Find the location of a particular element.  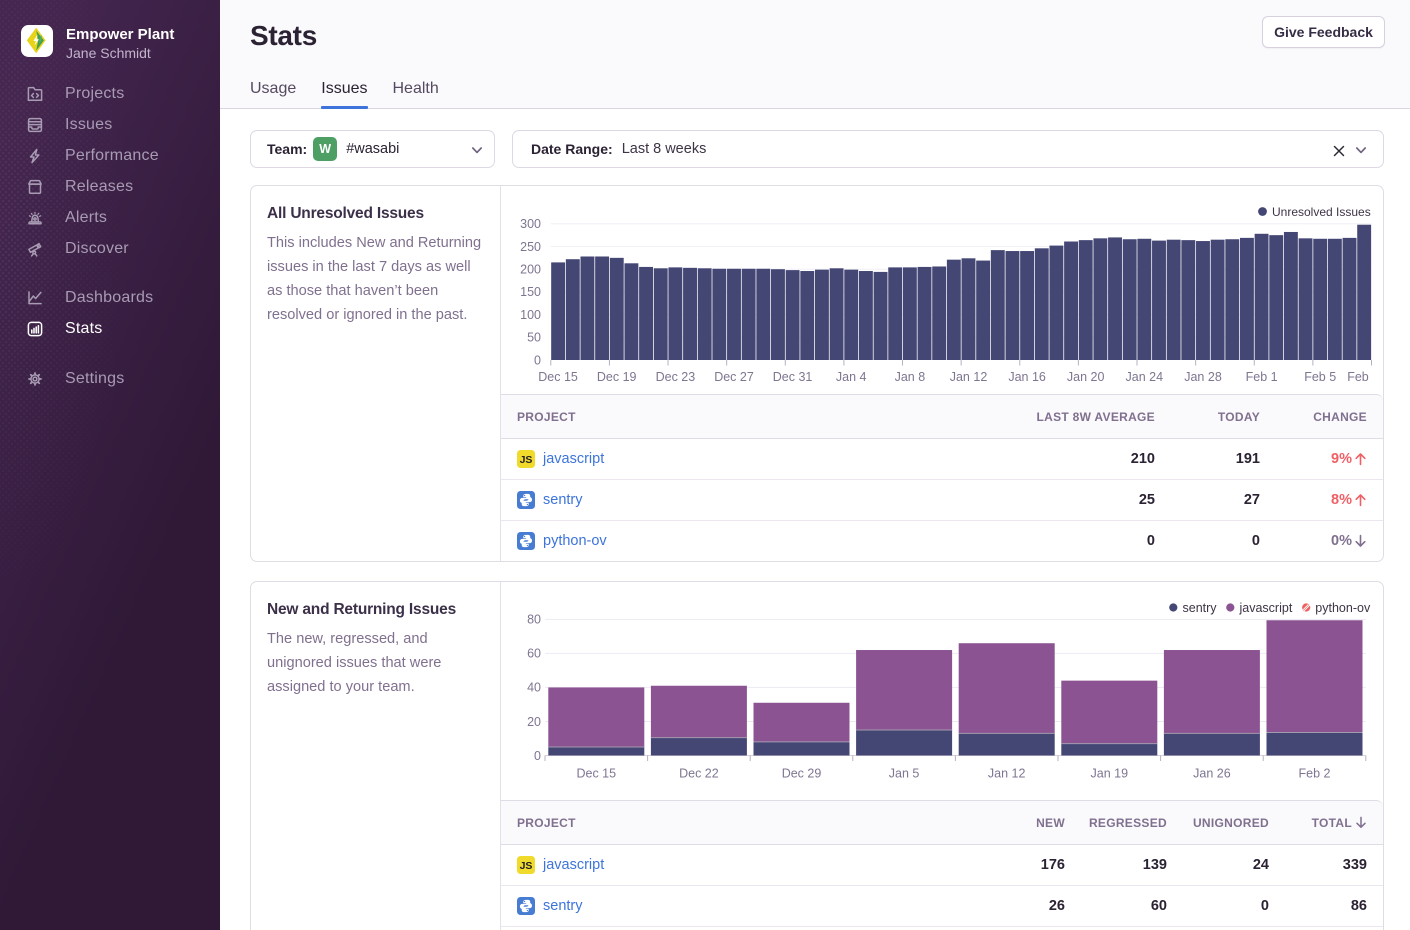

svg-text: Unresolved Issues is located at coordinates (1321, 212).